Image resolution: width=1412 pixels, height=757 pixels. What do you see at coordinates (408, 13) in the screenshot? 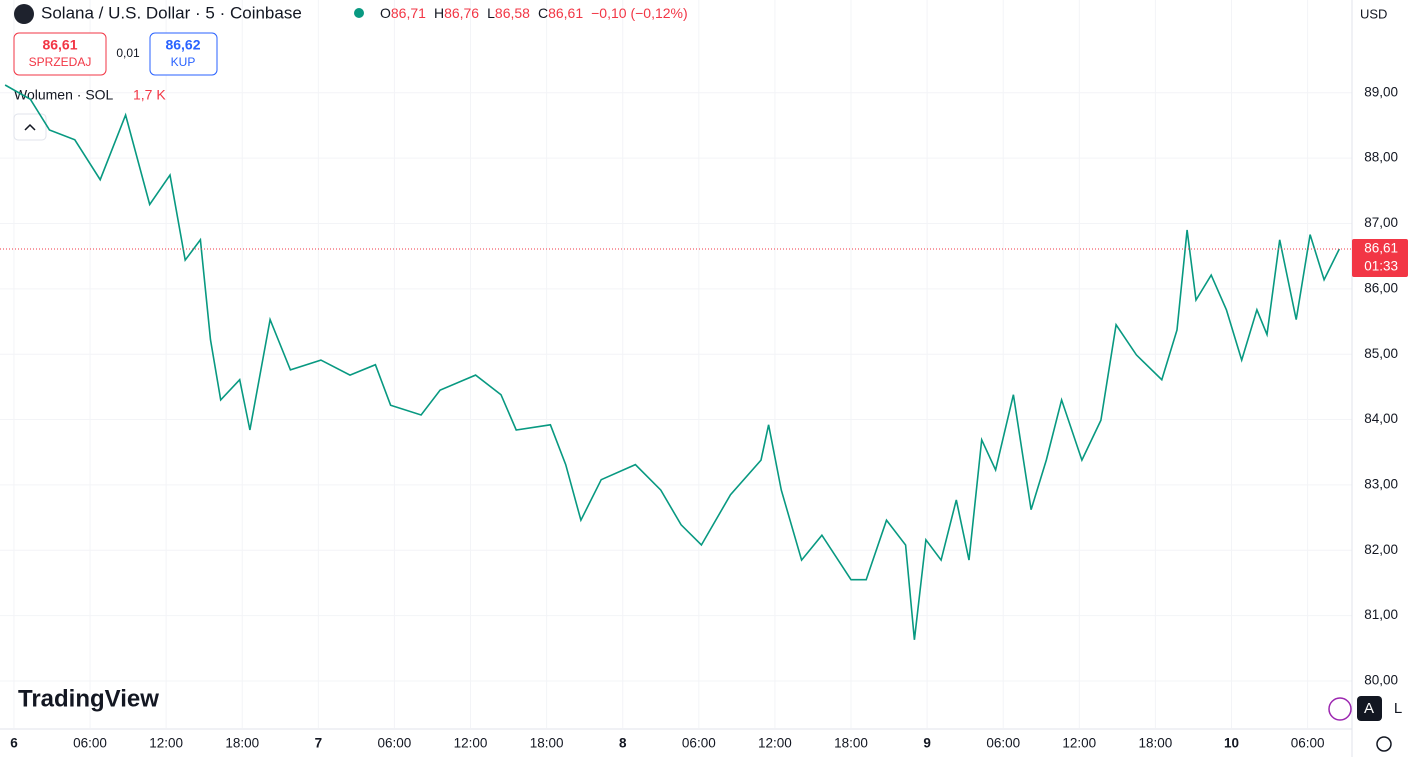
I see `ohlc-value: 86,71` at bounding box center [408, 13].